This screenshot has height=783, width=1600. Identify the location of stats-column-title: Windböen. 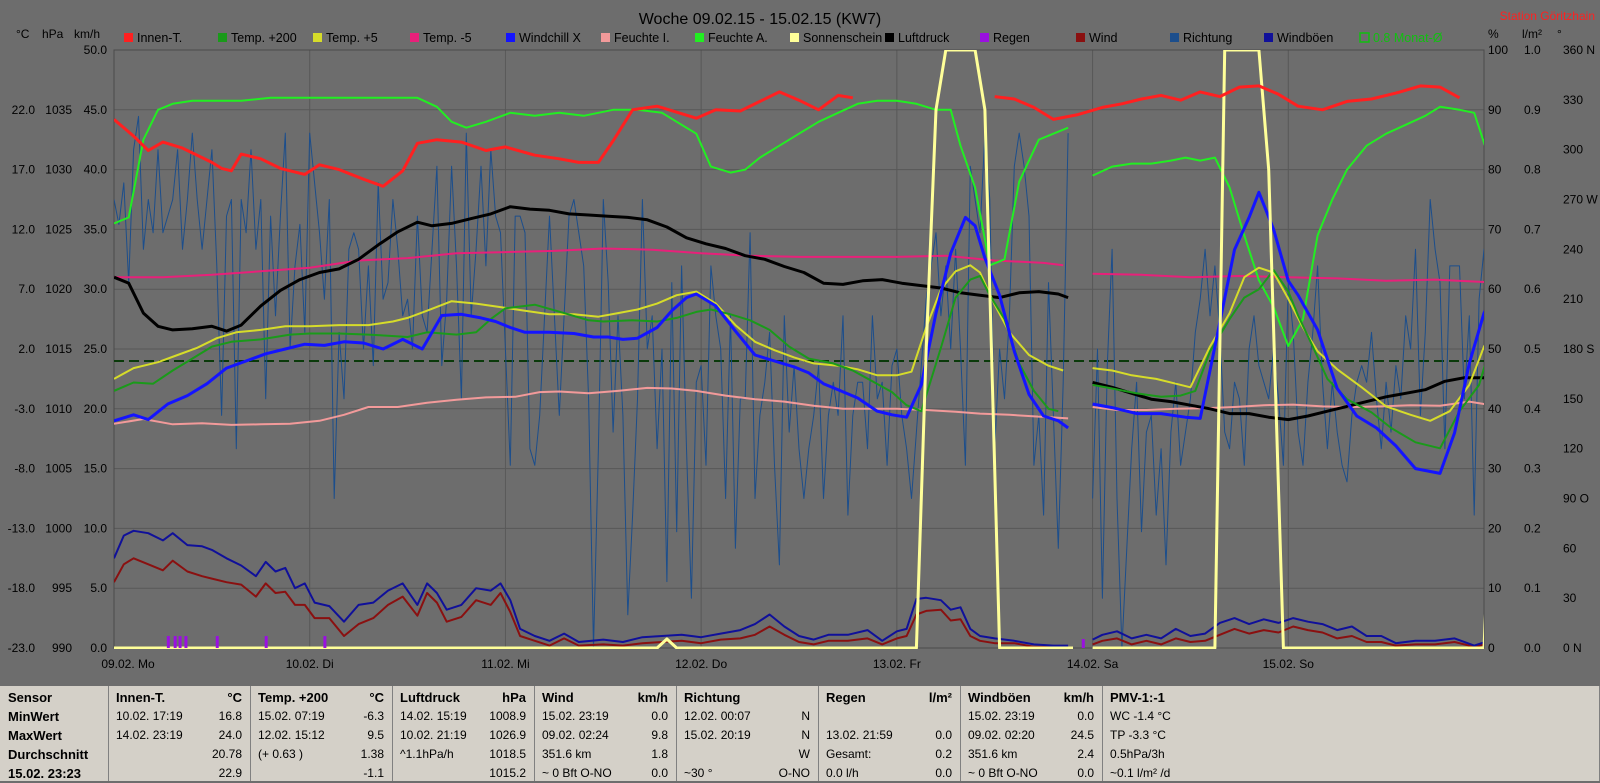
(999, 697).